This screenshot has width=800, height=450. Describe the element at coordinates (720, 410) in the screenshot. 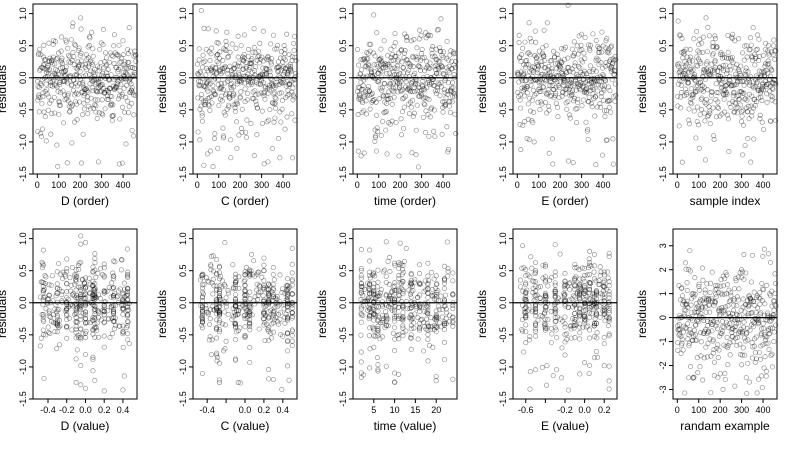

I see `x-tick-label: 200` at that location.